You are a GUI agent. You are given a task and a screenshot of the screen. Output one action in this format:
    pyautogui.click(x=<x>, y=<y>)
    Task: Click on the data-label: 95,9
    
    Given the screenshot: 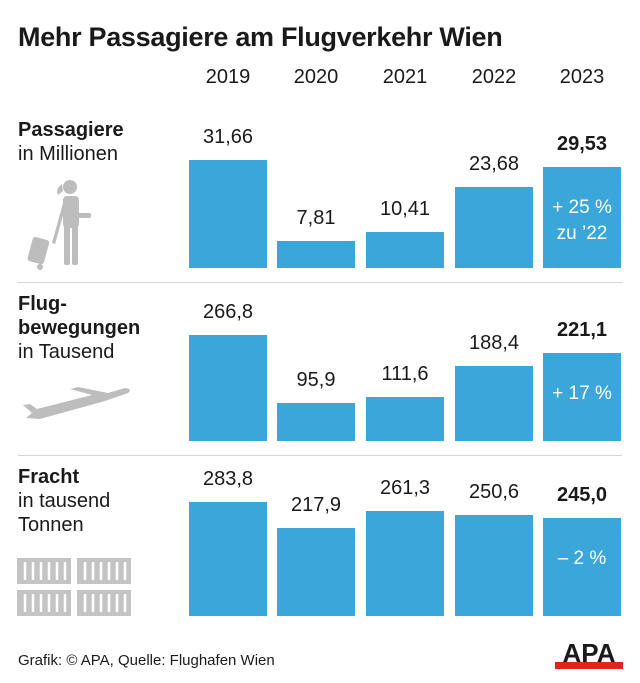 What is the action you would take?
    pyautogui.click(x=316, y=379)
    